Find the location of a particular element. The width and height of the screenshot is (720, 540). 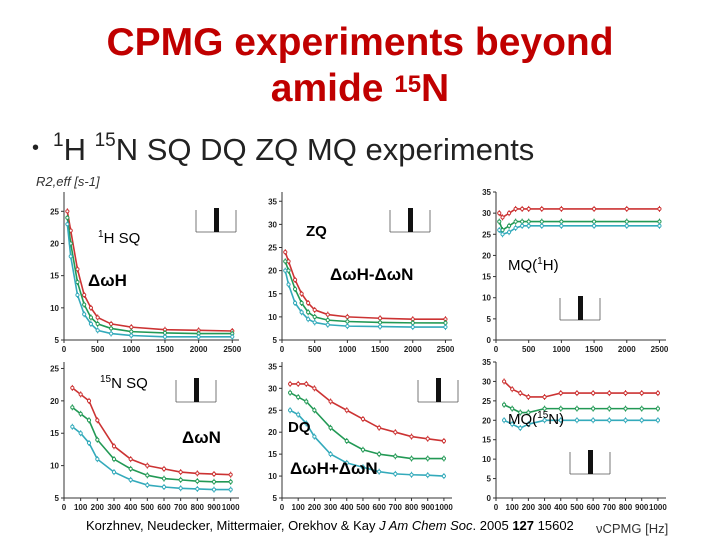

shift-label: ΔωH-ΔωN is located at coordinates (371, 274).